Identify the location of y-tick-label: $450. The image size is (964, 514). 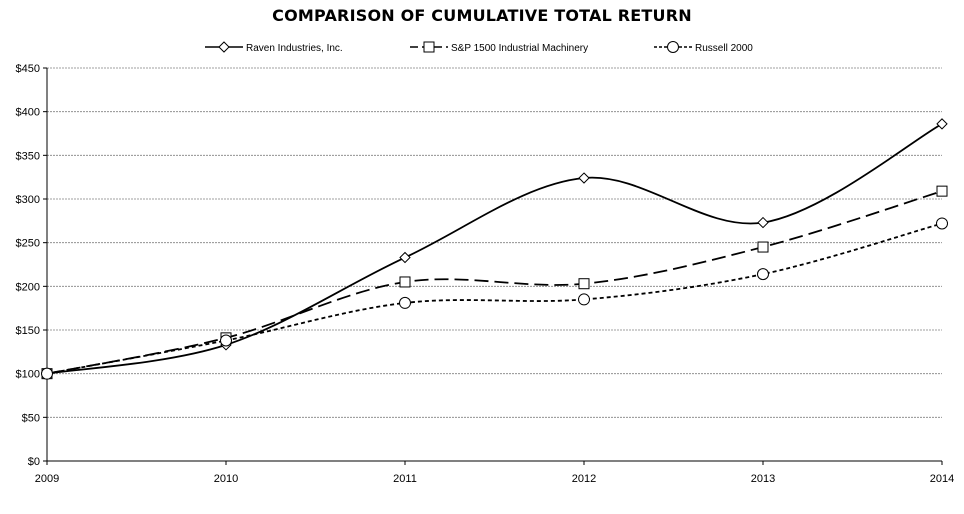
(28, 69).